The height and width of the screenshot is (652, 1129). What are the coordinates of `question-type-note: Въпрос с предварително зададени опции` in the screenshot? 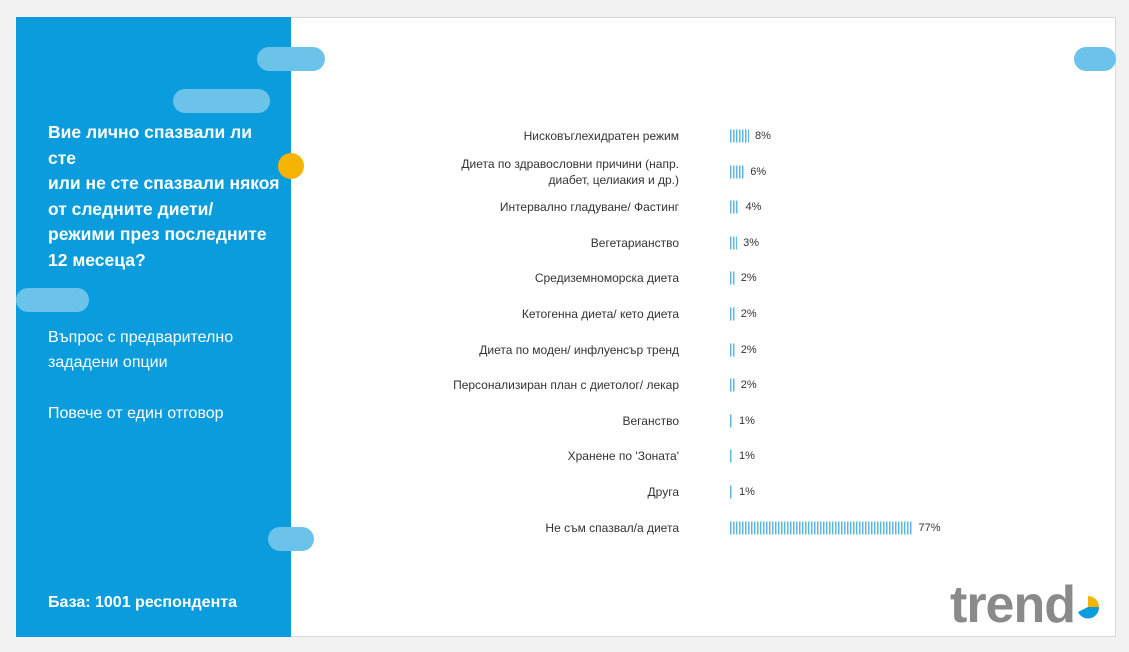 It's located at (163, 350).